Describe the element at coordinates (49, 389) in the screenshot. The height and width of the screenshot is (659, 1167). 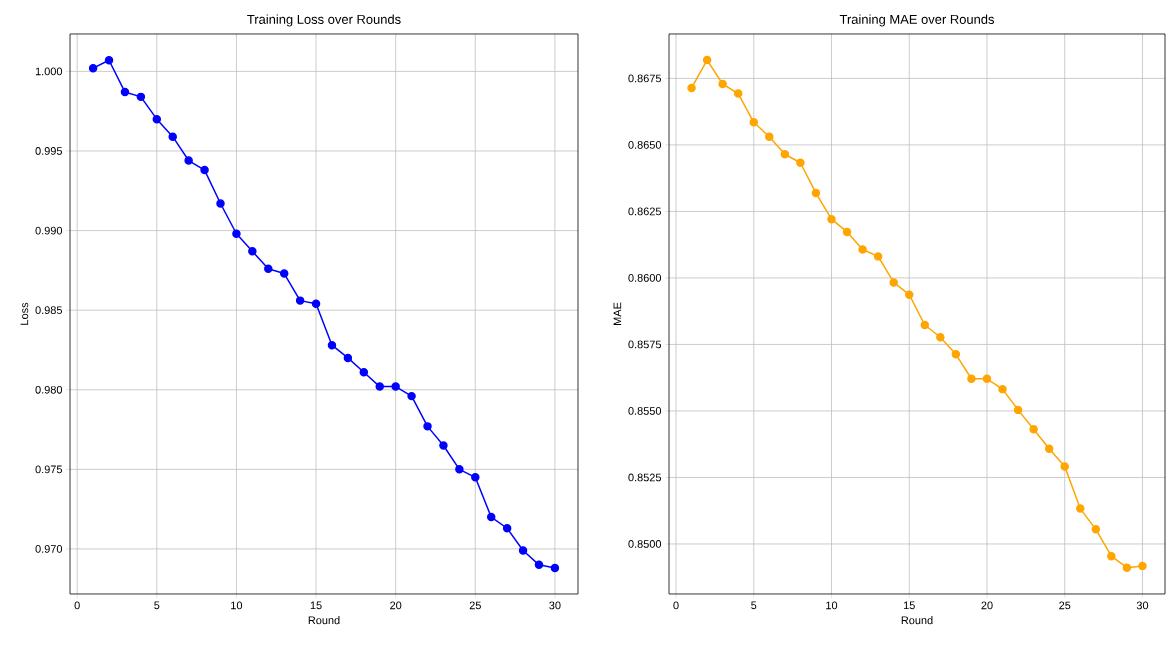
I see `y-tick-label: 0.980` at that location.